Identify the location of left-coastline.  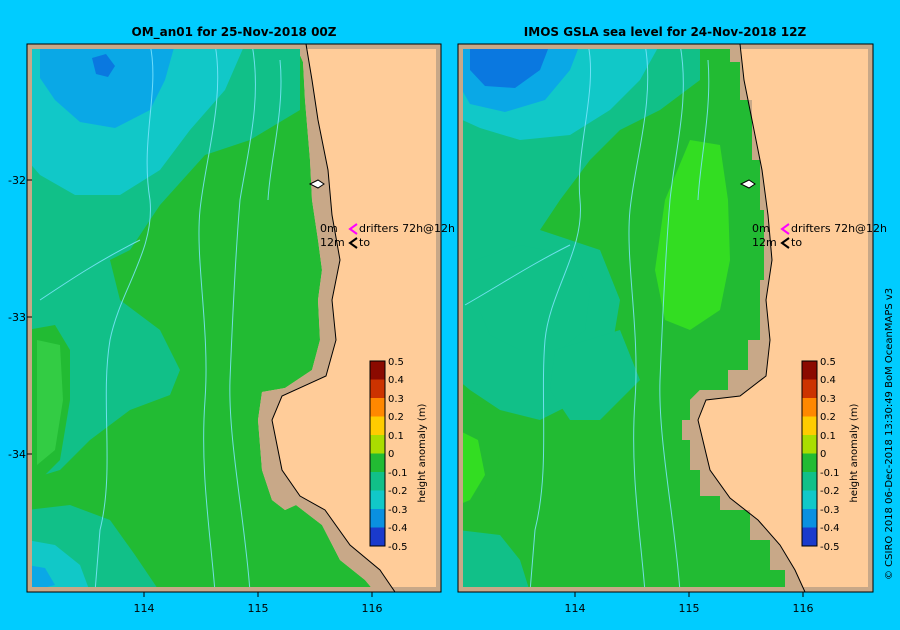
(333, 318).